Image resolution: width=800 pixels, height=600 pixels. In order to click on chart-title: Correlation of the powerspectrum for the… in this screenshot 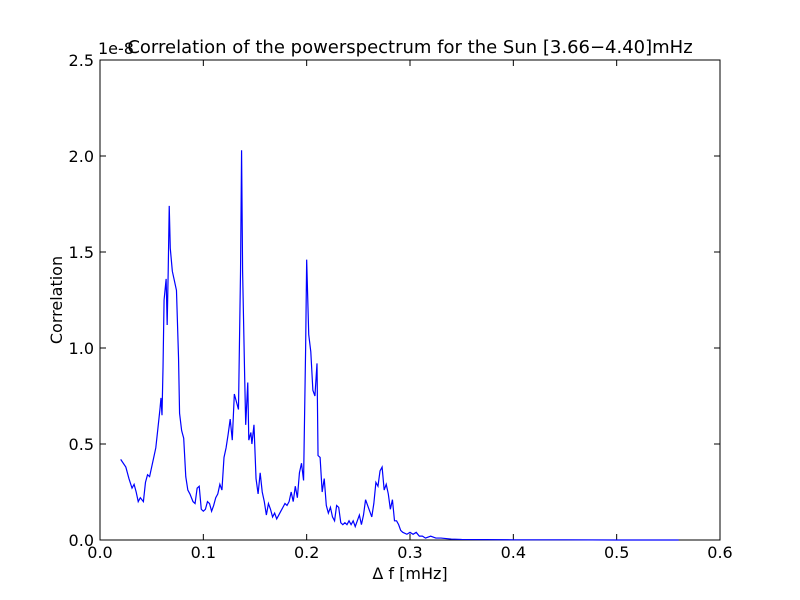, I will do `click(409, 47)`.